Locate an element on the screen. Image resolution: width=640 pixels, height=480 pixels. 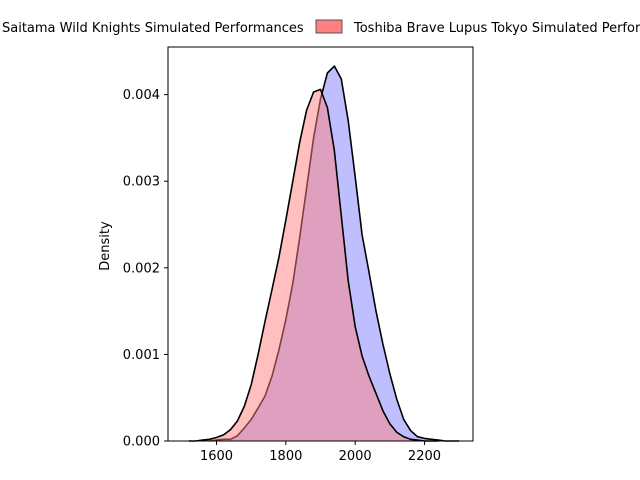
legend-swatch-toshiba is located at coordinates (329, 26).